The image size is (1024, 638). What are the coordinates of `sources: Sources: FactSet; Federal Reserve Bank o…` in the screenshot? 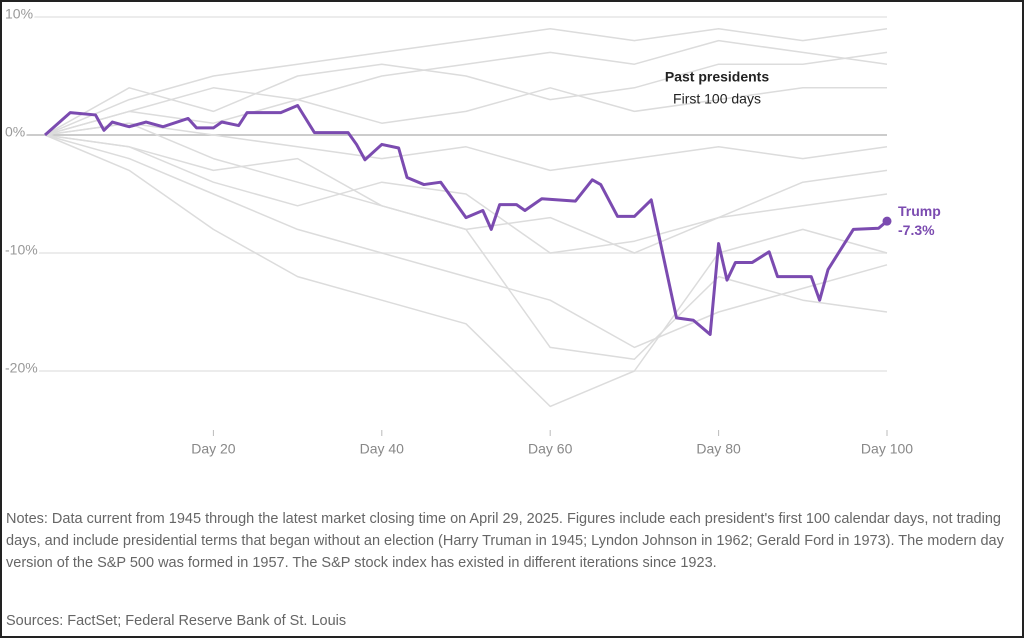 It's located at (176, 621).